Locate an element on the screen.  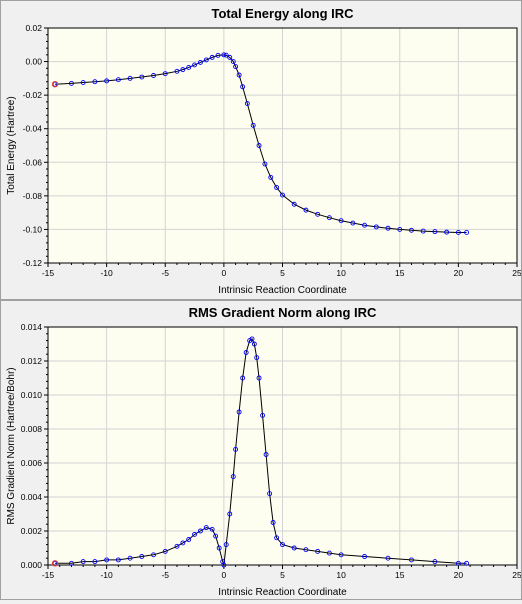
x-axis-label: Intrinsic Reaction Coordinate is located at coordinates (282, 592).